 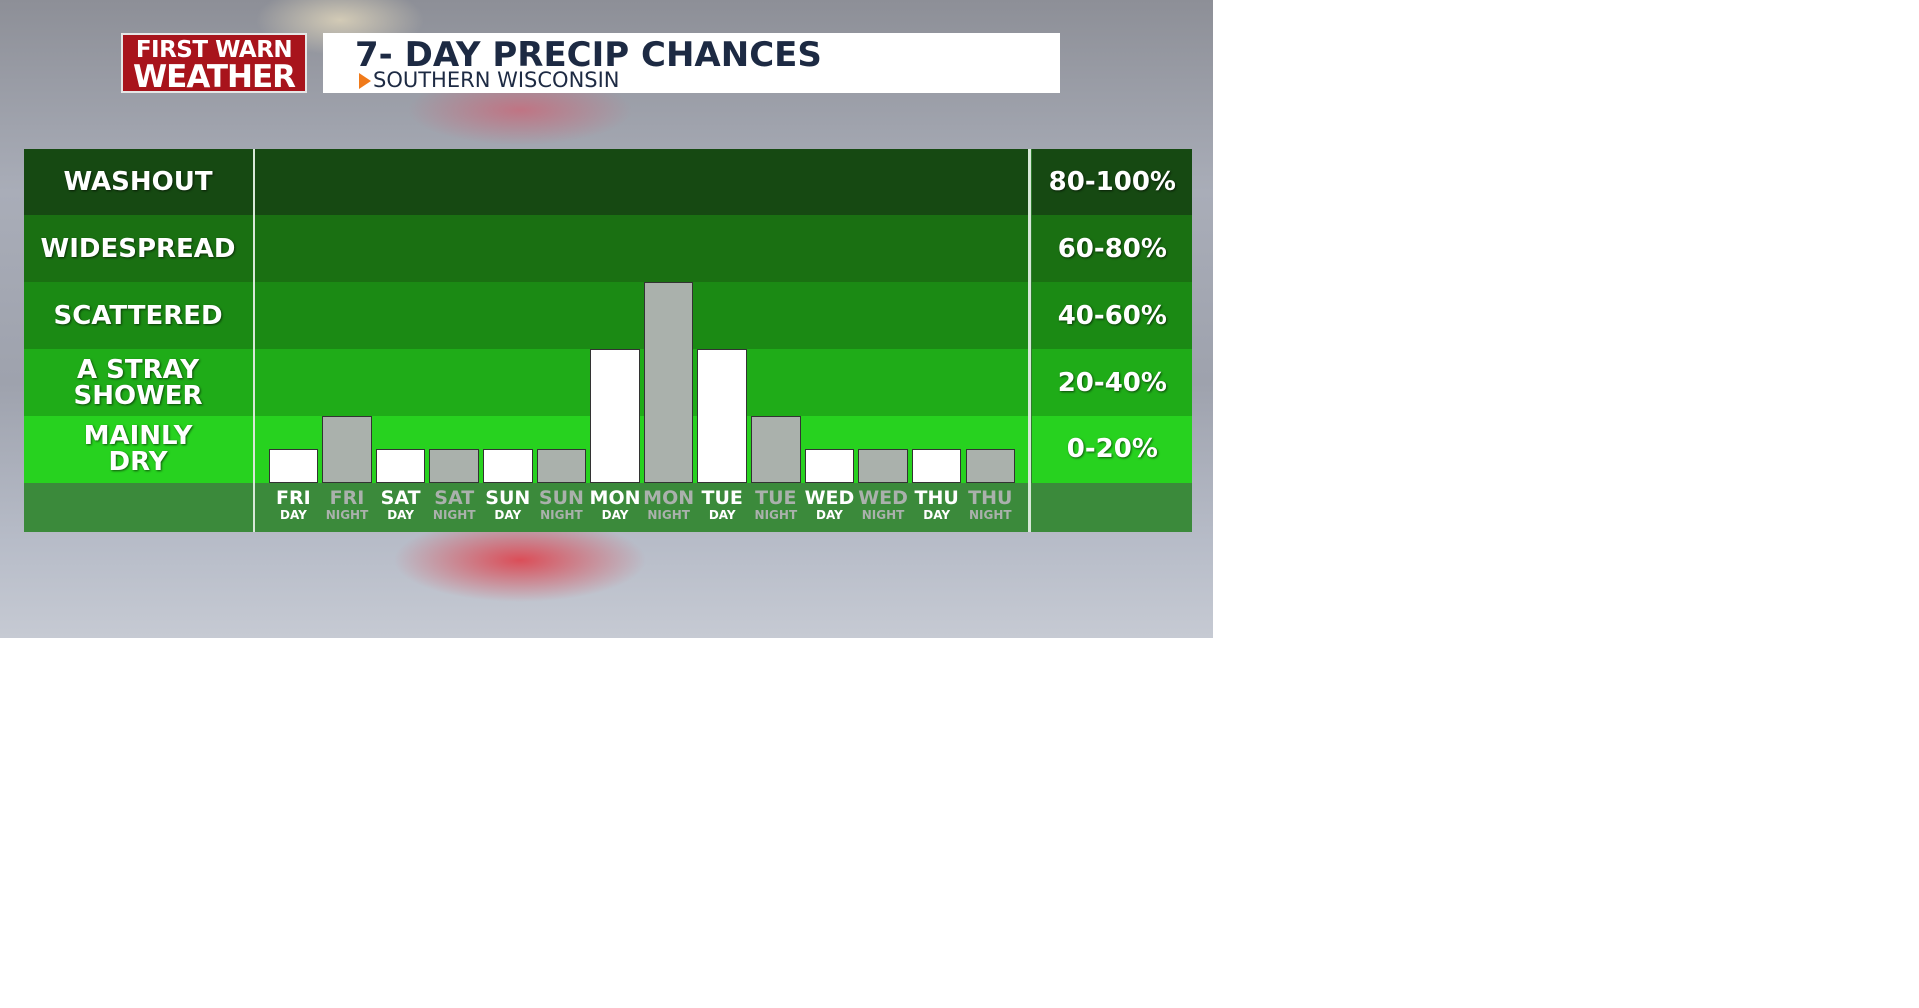 I want to click on band-range: 60-80%, so click(x=1112, y=248).